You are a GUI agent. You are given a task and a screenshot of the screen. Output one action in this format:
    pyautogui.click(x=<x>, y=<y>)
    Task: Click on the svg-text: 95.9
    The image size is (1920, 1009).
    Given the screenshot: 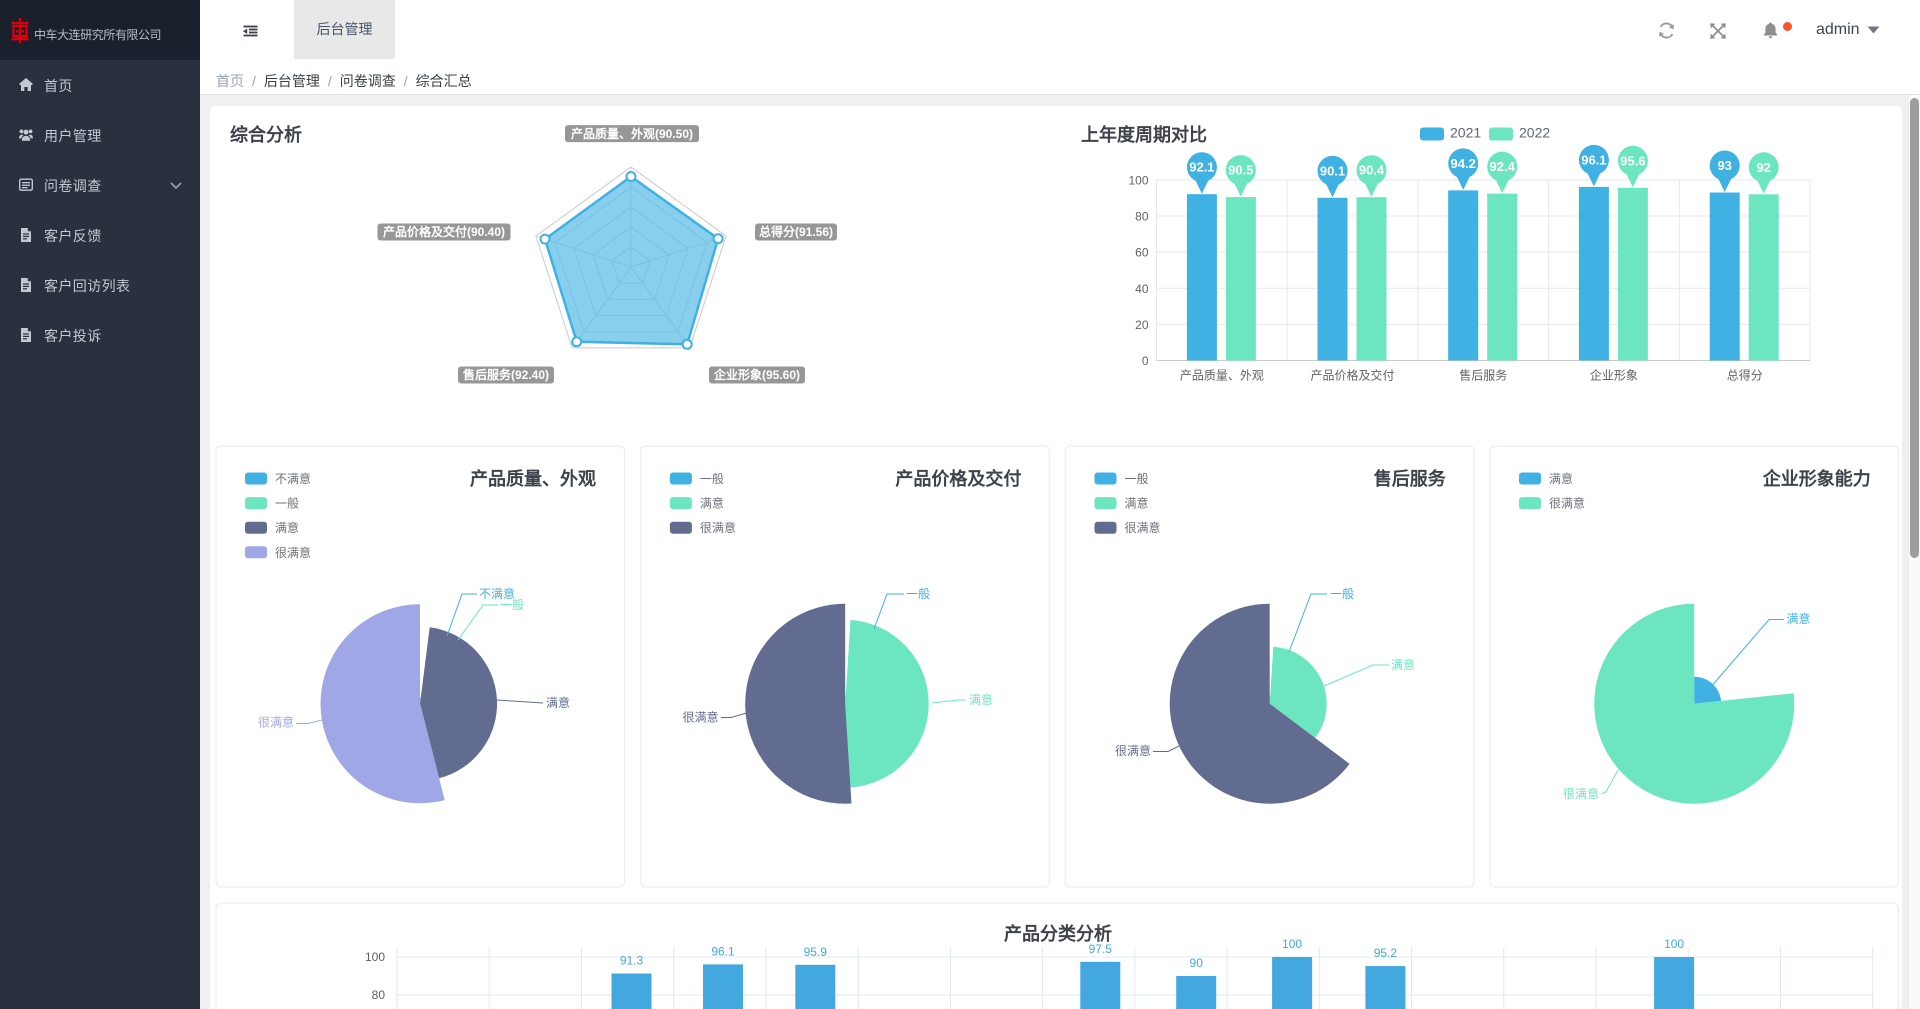 What is the action you would take?
    pyautogui.click(x=816, y=952)
    